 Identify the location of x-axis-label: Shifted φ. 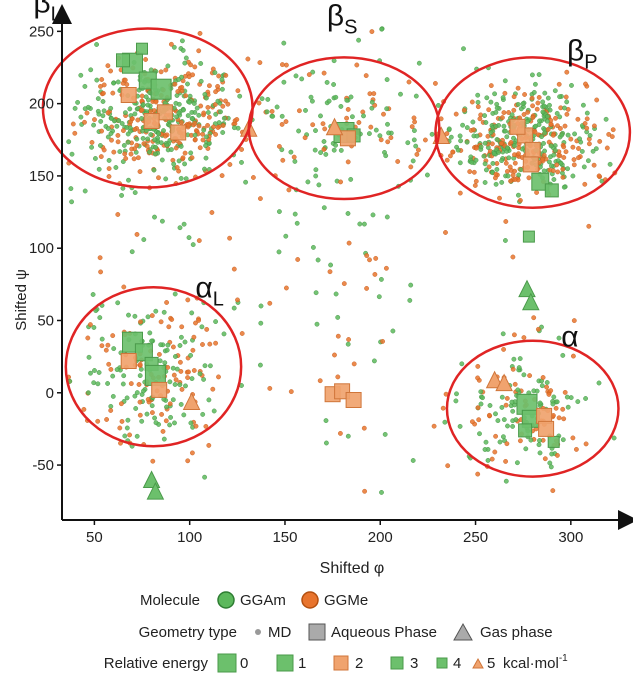
(352, 568).